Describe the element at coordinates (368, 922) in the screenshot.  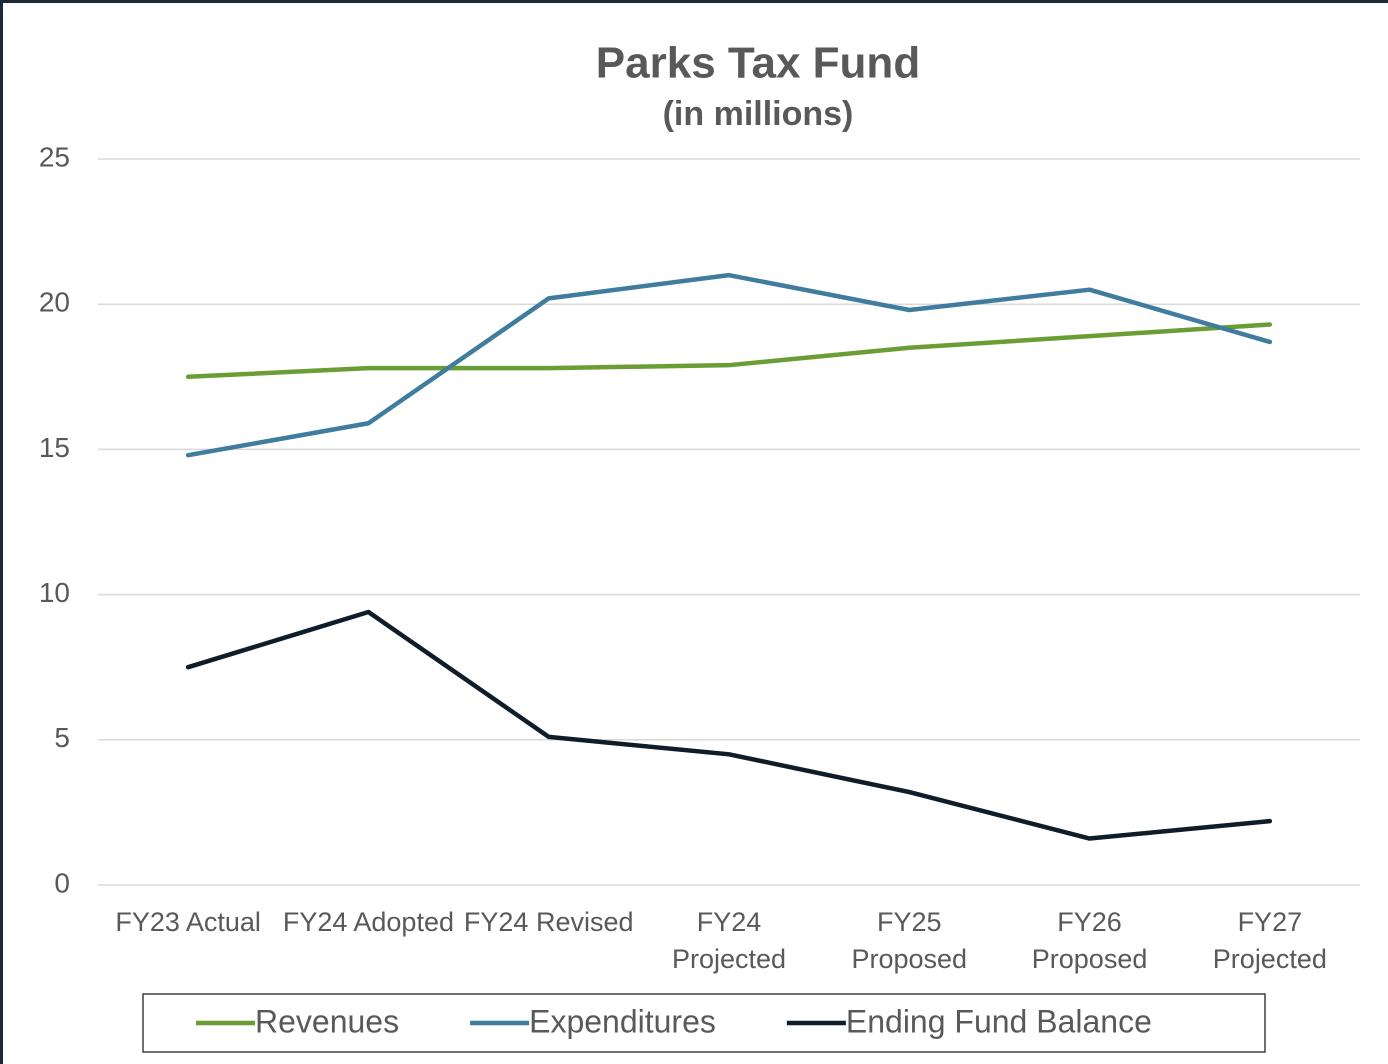
I see `x-tick-label: FY24 Adopted` at that location.